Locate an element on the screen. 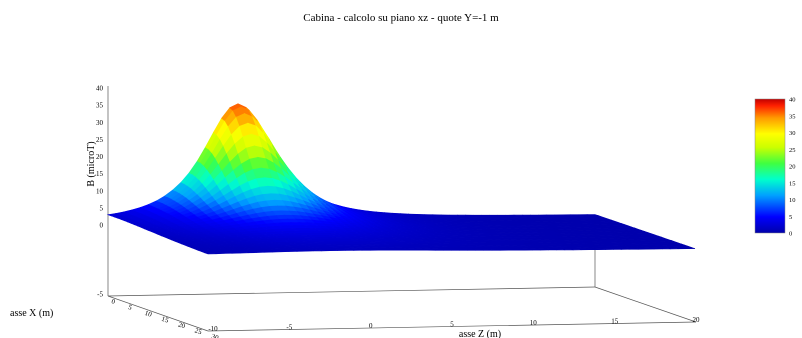 This screenshot has width=802, height=338. surface-cell is located at coordinates (405, 249).